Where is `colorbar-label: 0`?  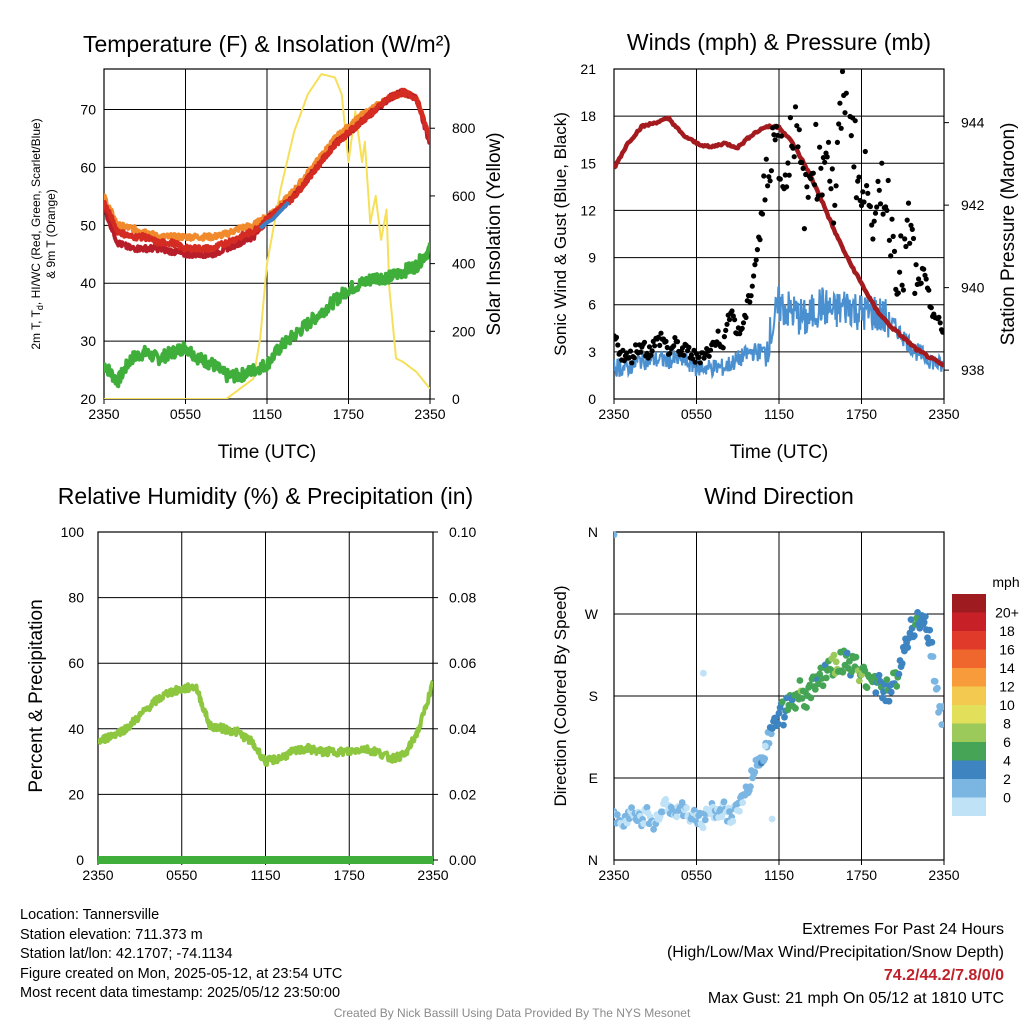
colorbar-label: 0 is located at coordinates (1007, 798).